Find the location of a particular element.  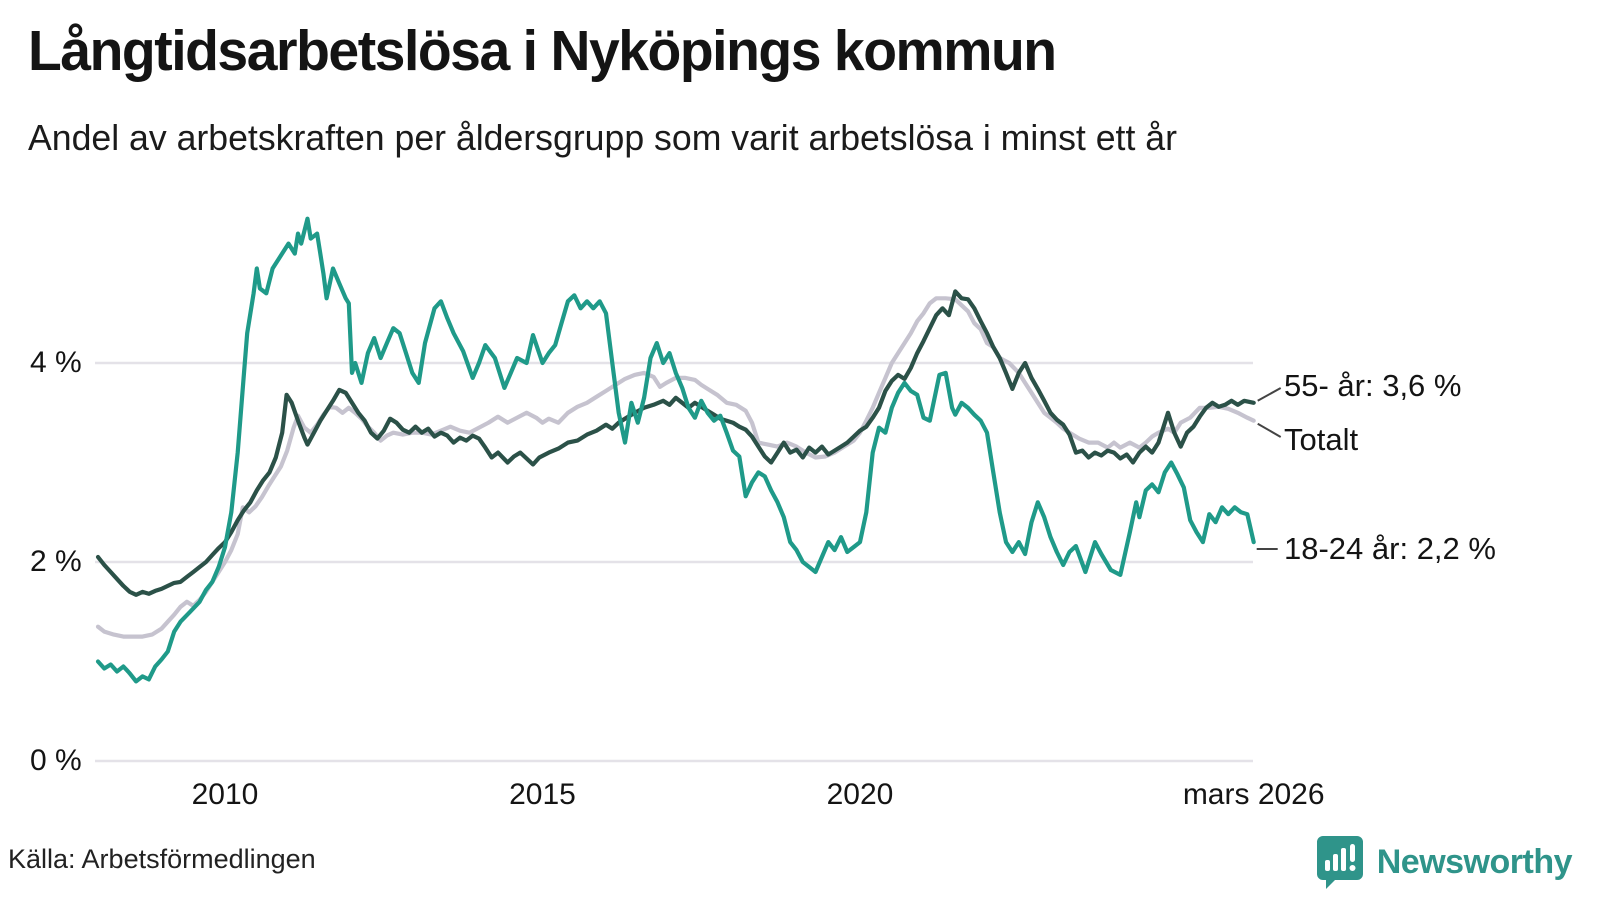

y-tick-2: 2 % is located at coordinates (56, 561).